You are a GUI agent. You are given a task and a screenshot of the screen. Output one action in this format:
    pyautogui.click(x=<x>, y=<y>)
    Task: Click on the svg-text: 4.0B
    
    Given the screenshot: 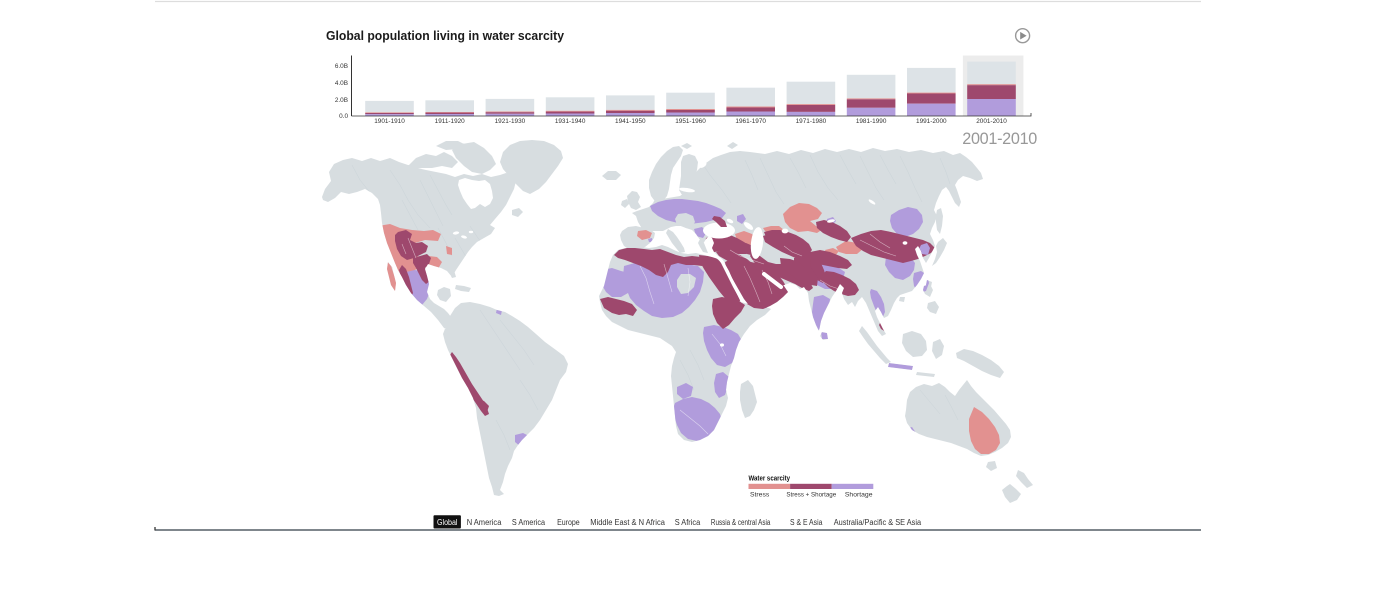 What is the action you would take?
    pyautogui.click(x=341, y=83)
    